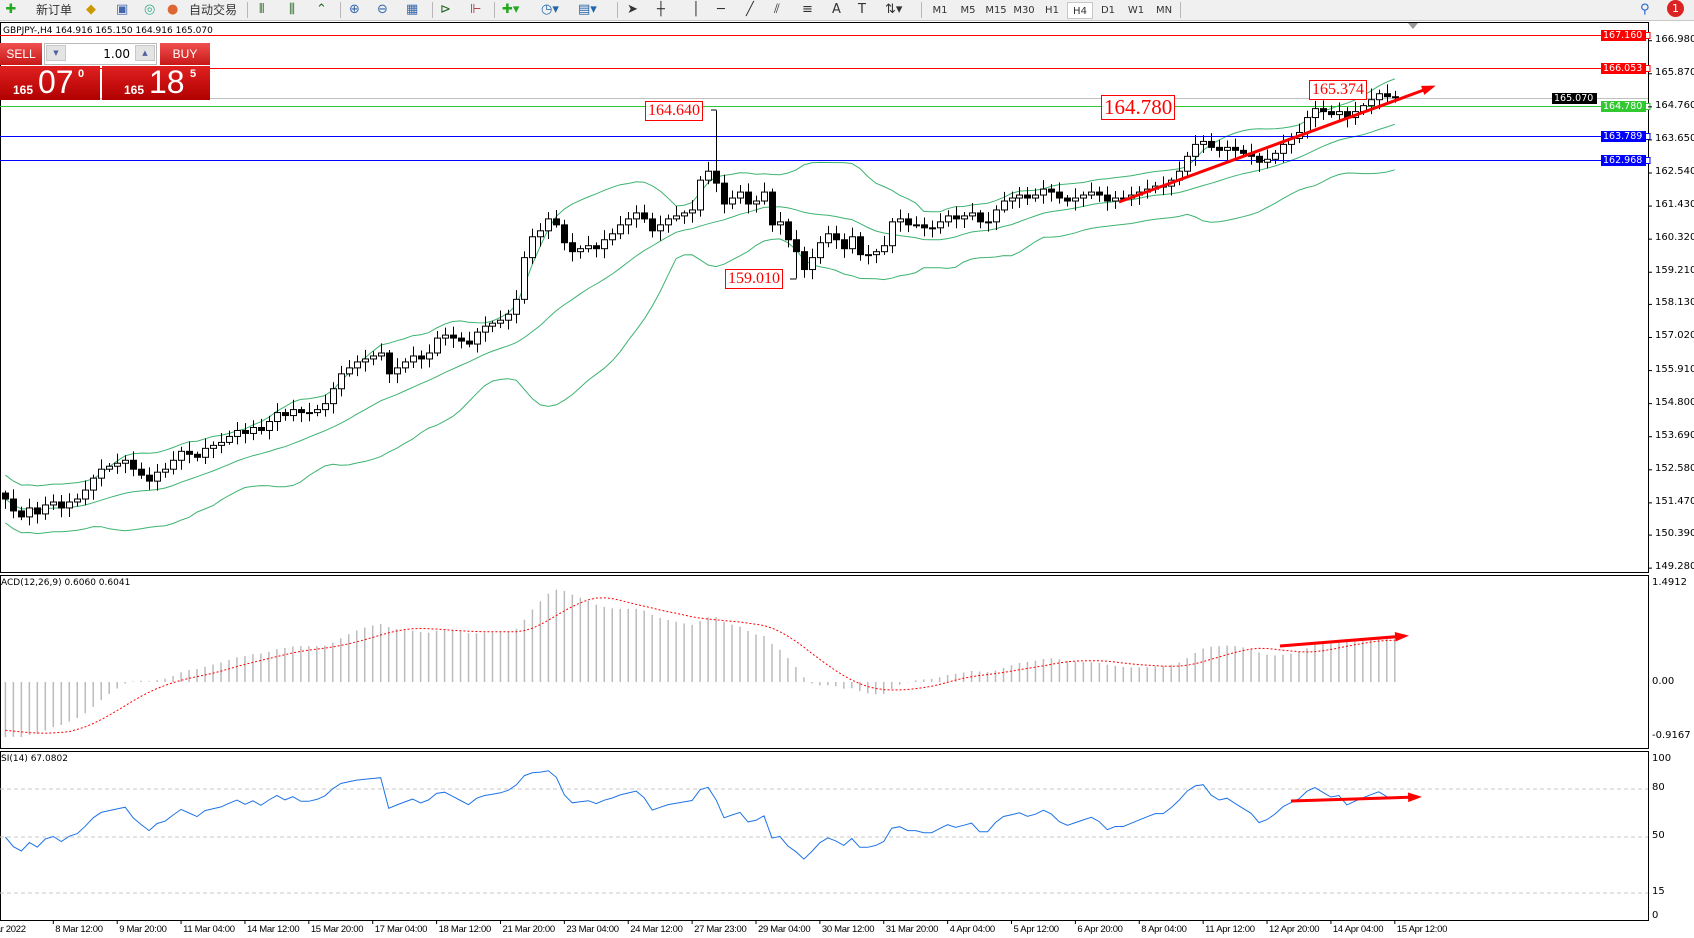 The height and width of the screenshot is (938, 1694). I want to click on fibonacci-icon: ≡, so click(807, 9).